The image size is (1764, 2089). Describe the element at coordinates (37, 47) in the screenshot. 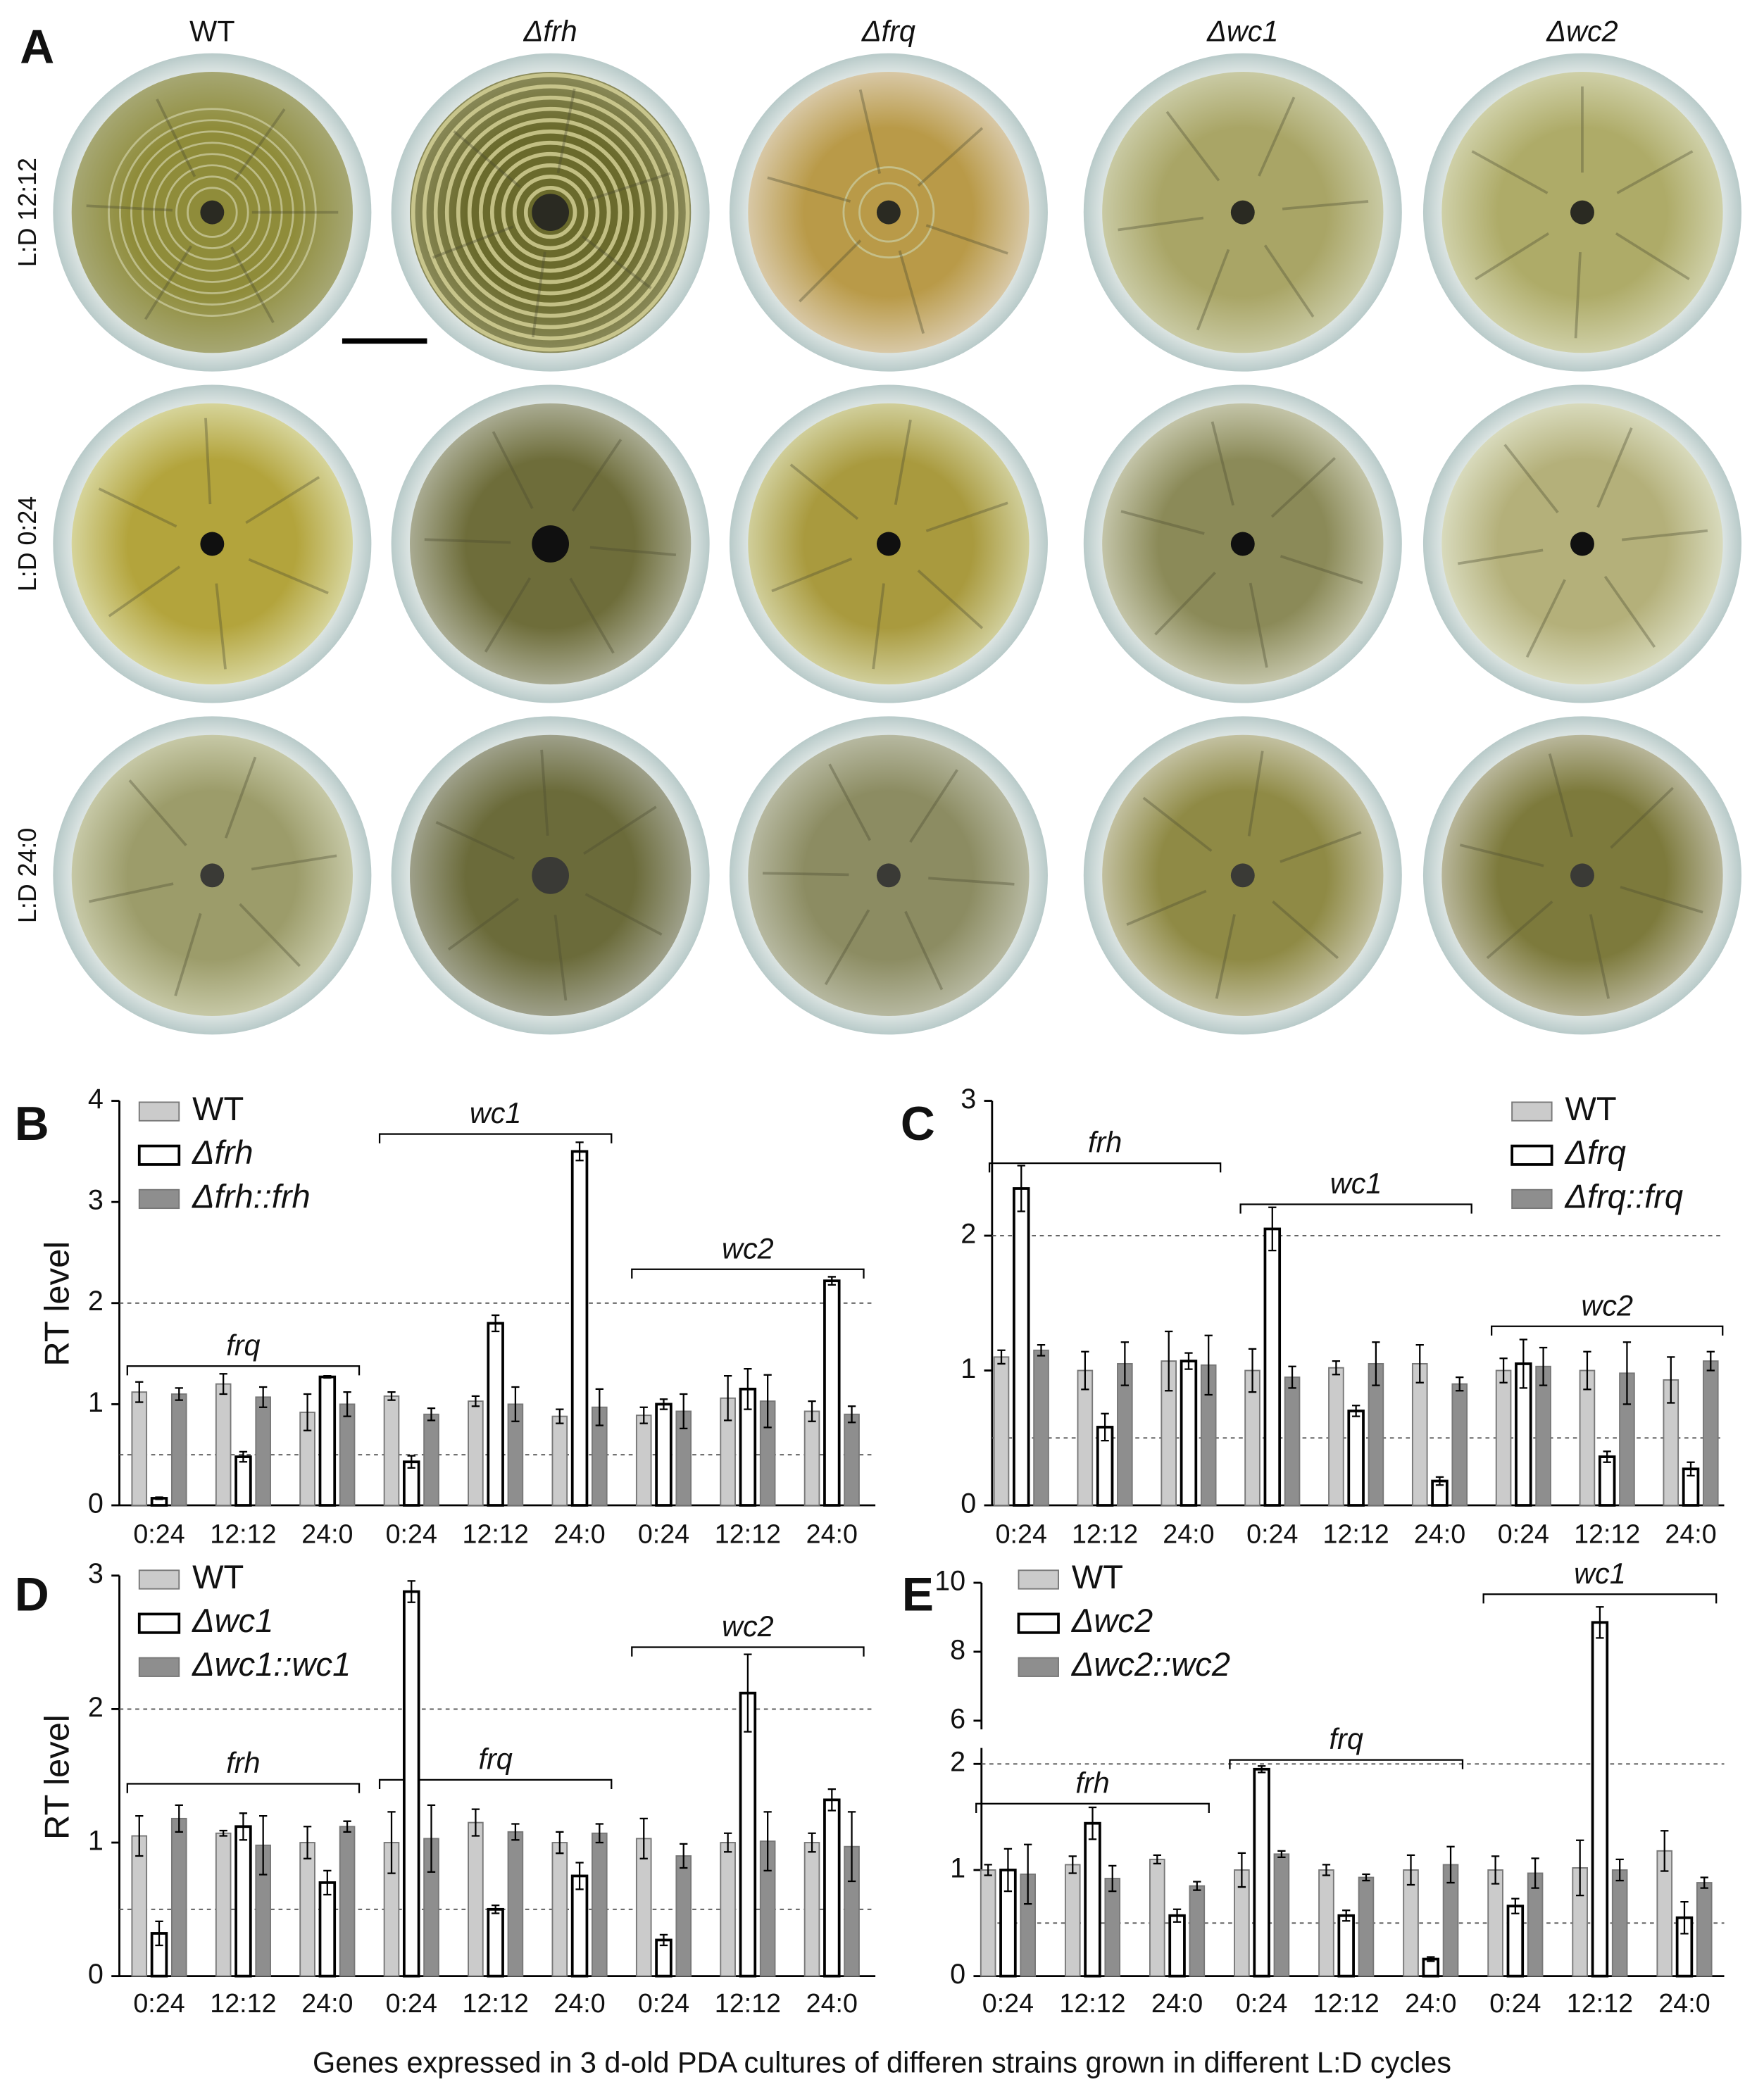

I see `panel-label: A` at that location.